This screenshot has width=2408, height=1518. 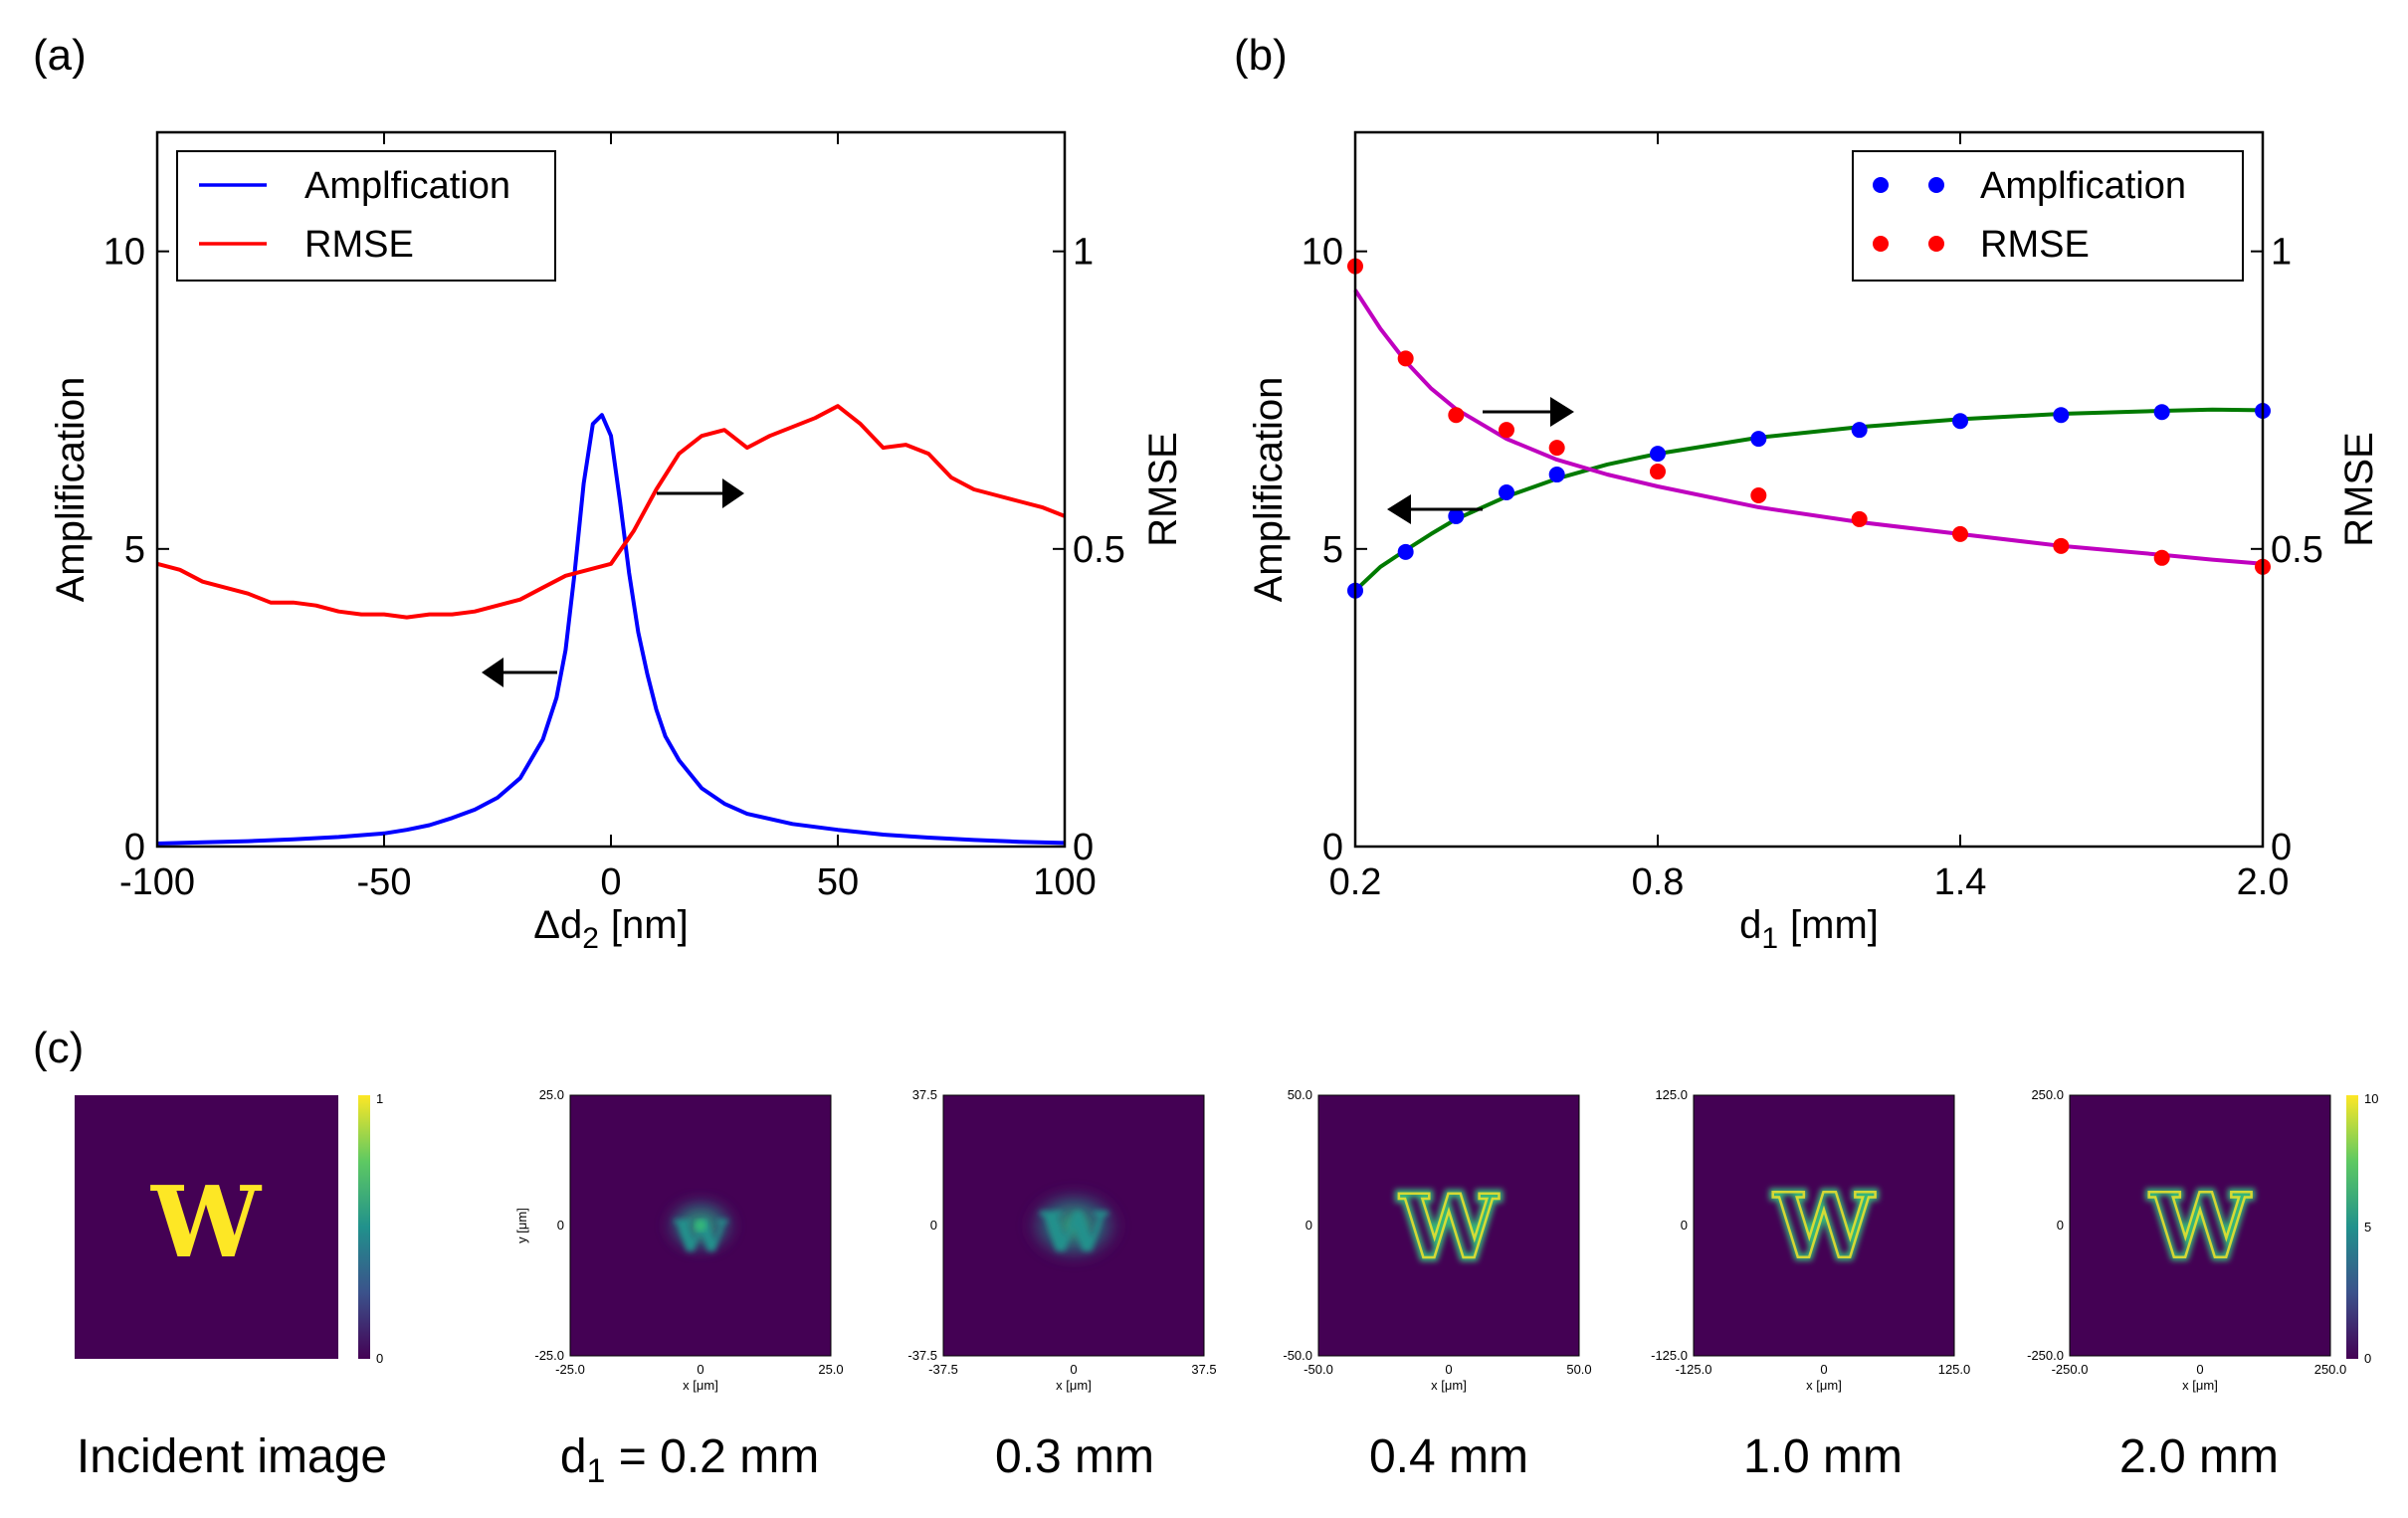 I want to click on caption-d1-02: d1 = 0.2 mm, so click(x=689, y=1460).